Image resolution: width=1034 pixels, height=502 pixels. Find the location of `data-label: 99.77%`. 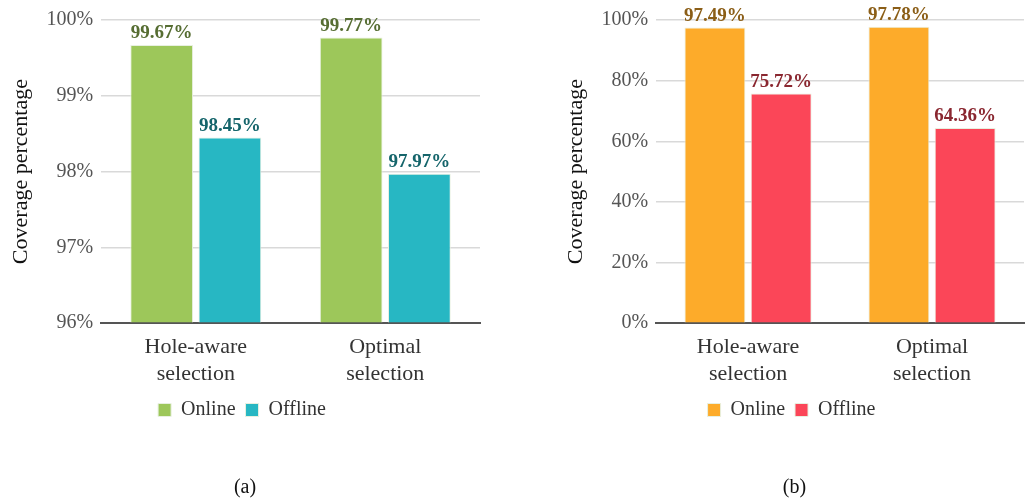

data-label: 99.77% is located at coordinates (351, 24).